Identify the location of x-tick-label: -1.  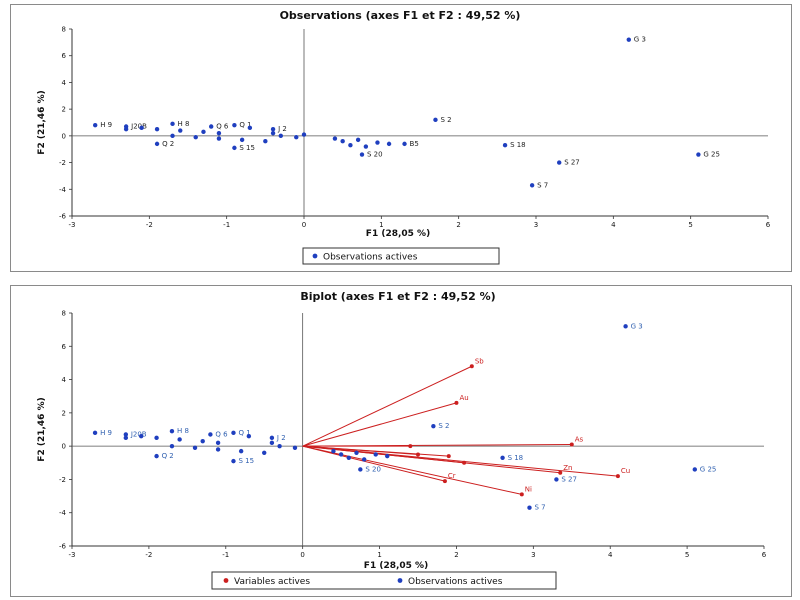
(226, 225).